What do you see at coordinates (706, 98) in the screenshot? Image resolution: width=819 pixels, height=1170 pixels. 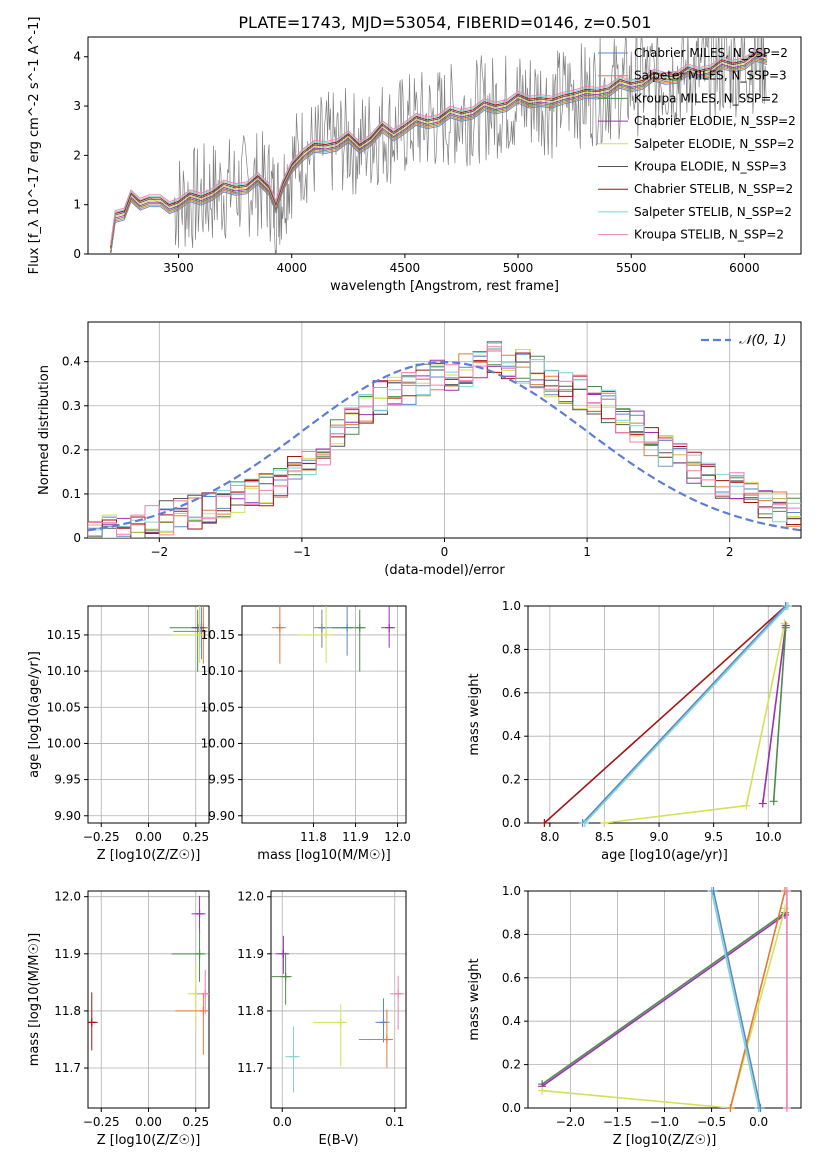 I see `spectrum-legend-label: Kroupa MILES, N_SSP=2` at bounding box center [706, 98].